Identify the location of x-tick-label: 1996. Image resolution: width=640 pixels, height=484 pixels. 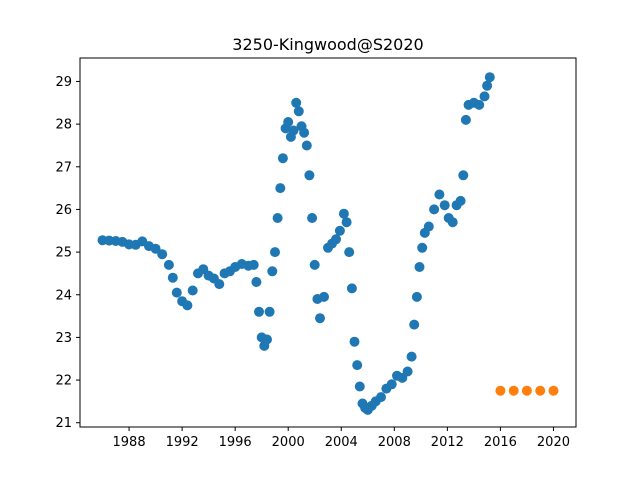
(235, 442).